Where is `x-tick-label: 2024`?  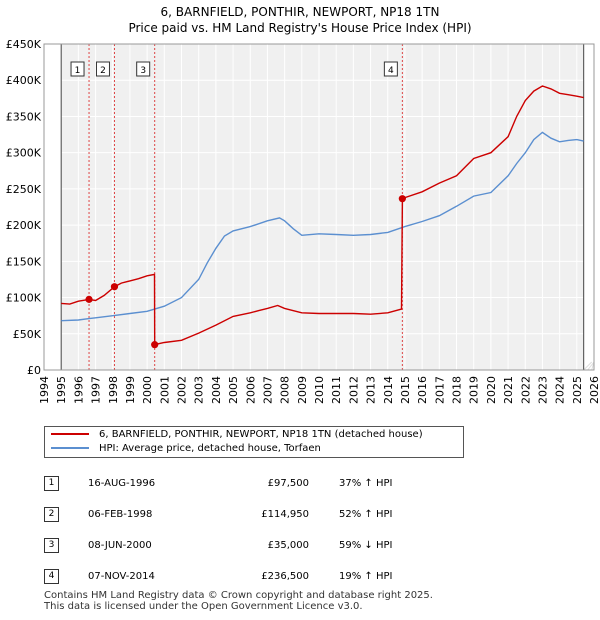
x-tick-label: 2024 is located at coordinates (560, 390).